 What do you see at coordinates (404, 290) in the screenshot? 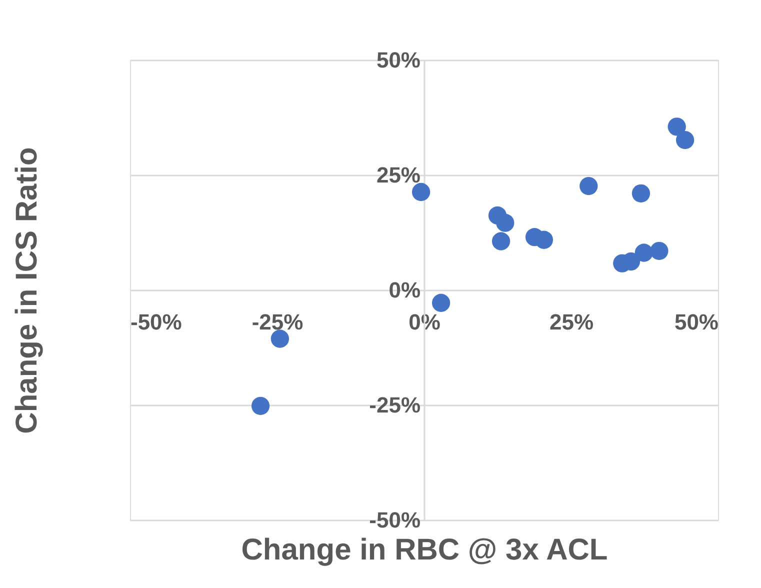
I see `y-tick-label: 0%` at bounding box center [404, 290].